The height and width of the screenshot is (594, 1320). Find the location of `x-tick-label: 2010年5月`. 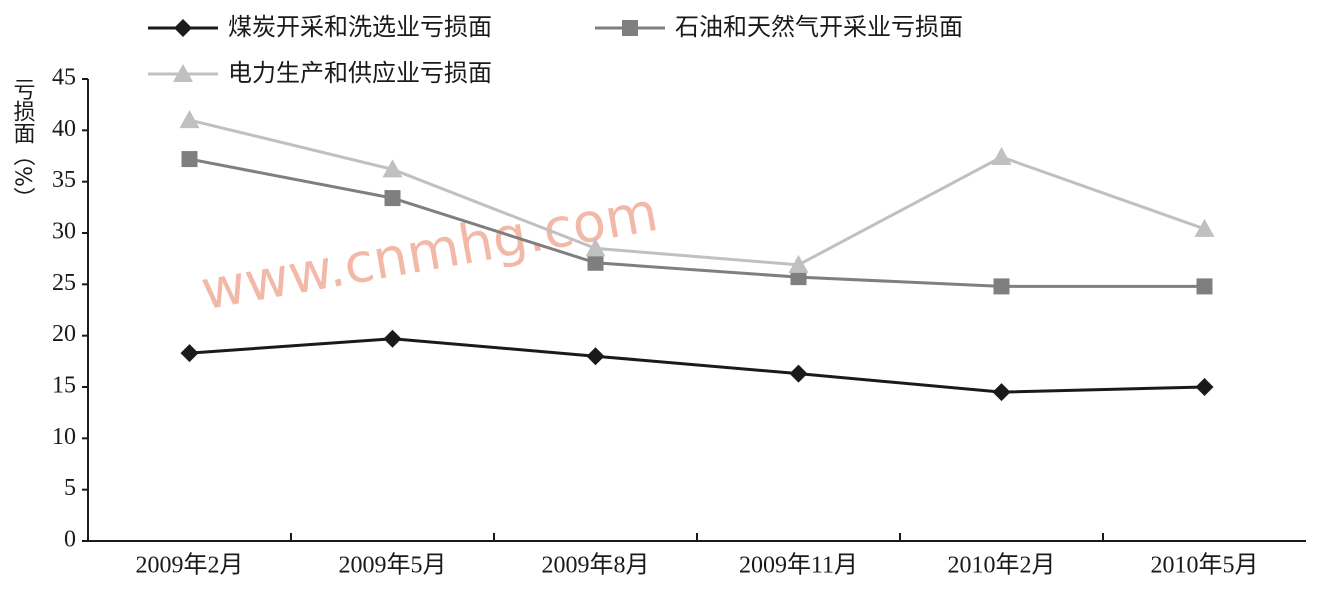

x-tick-label: 2010年5月 is located at coordinates (1205, 565).